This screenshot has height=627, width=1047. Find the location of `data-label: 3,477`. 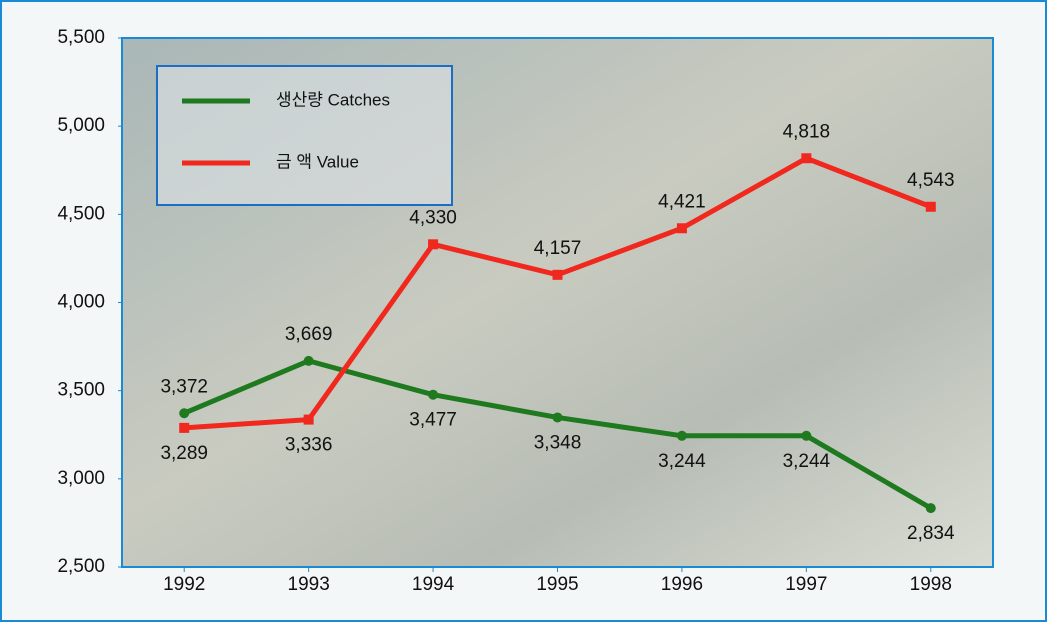

data-label: 3,477 is located at coordinates (433, 420).